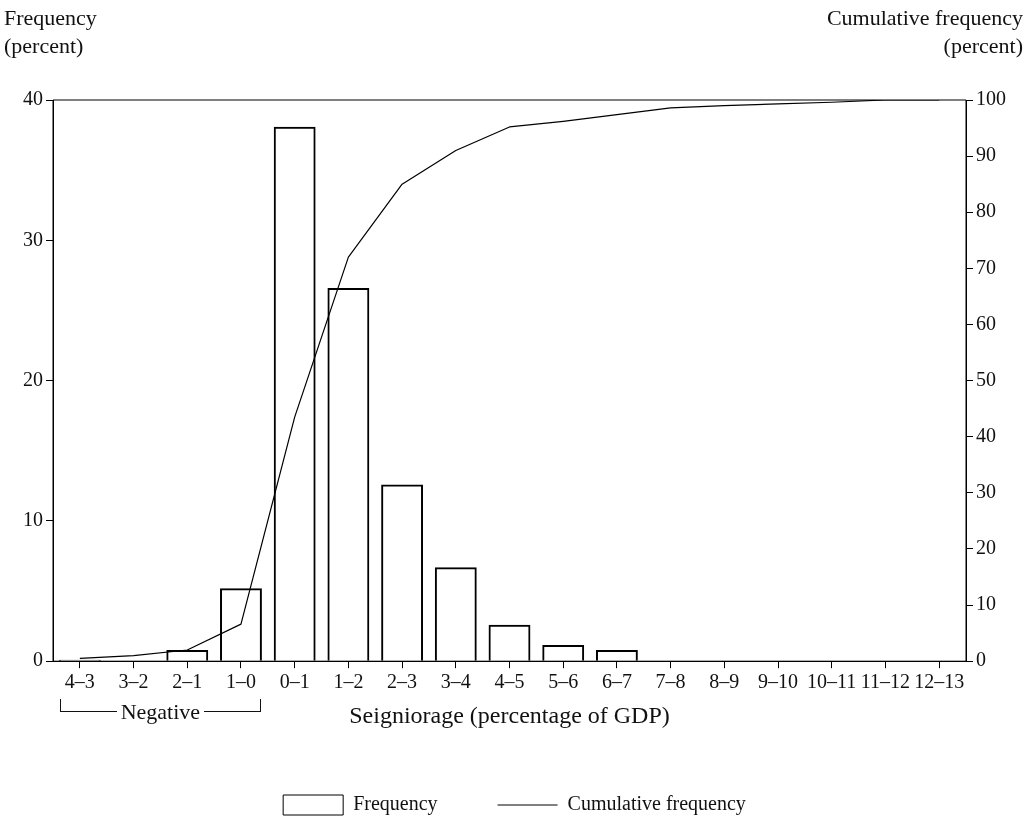 This screenshot has width=1029, height=835. Describe the element at coordinates (33, 519) in the screenshot. I see `y-tick-label: 10` at that location.